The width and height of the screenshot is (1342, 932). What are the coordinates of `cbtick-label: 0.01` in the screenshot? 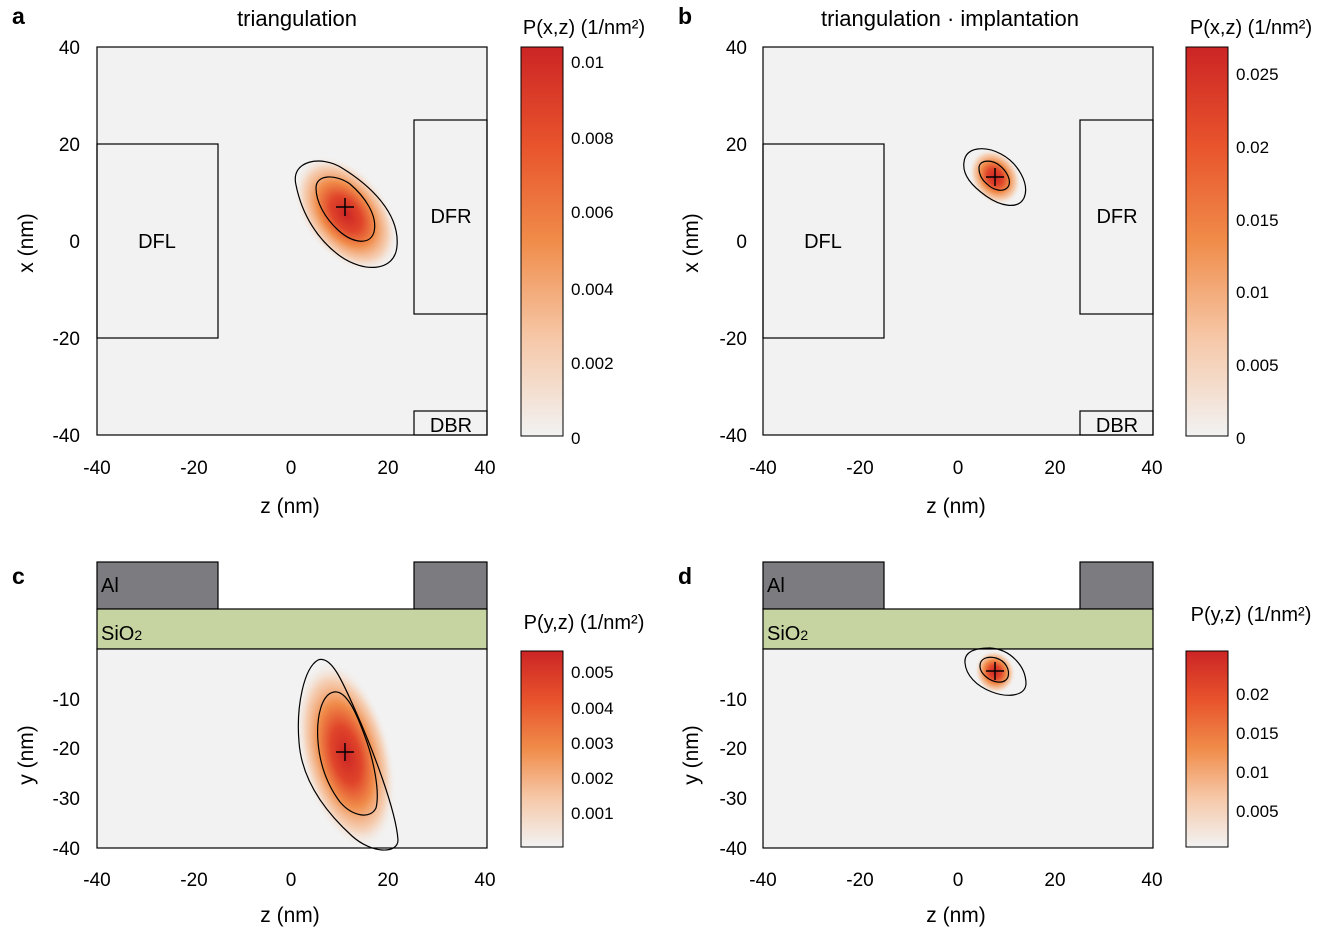 It's located at (1252, 292).